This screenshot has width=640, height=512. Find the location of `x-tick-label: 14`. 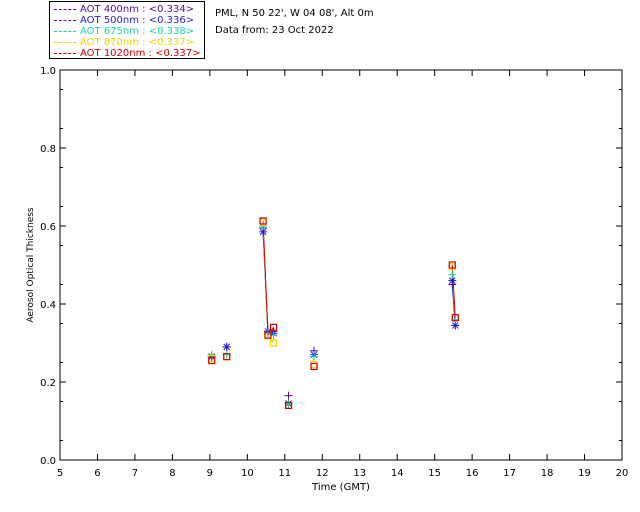

x-tick-label: 14 is located at coordinates (397, 473).